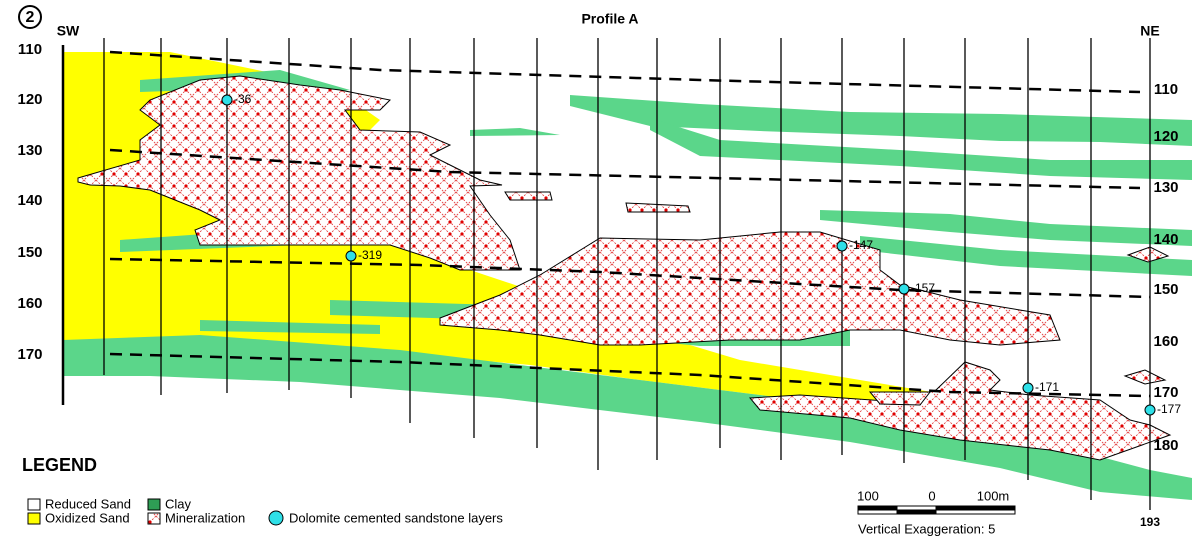 The width and height of the screenshot is (1192, 543). What do you see at coordinates (1149, 31) in the screenshot?
I see `direction-right: NE` at bounding box center [1149, 31].